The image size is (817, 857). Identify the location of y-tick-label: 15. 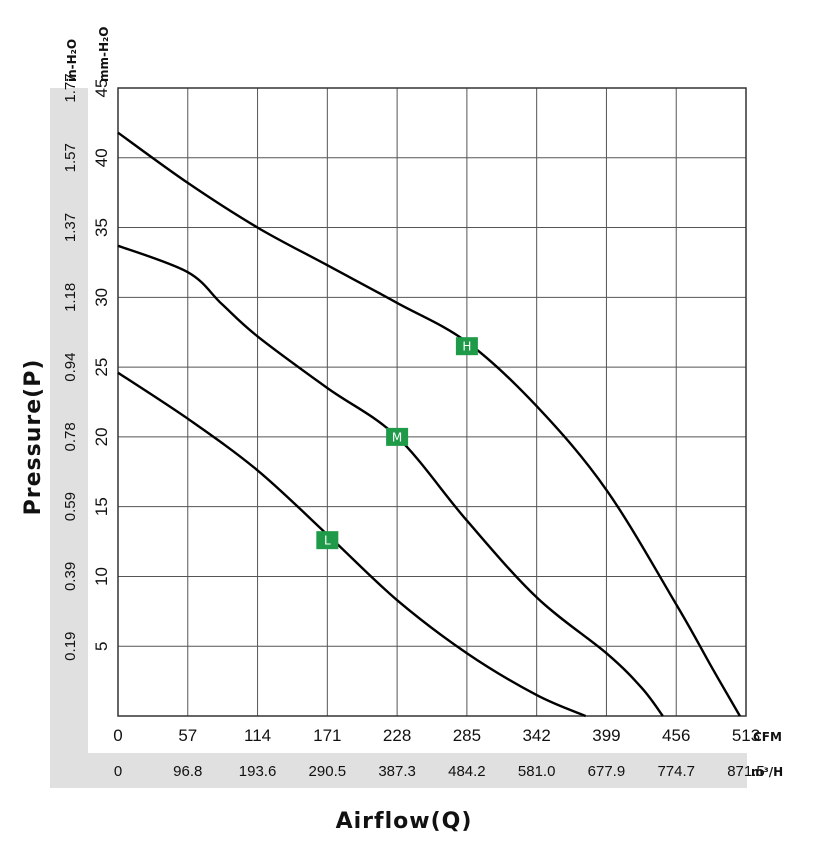
(101, 506).